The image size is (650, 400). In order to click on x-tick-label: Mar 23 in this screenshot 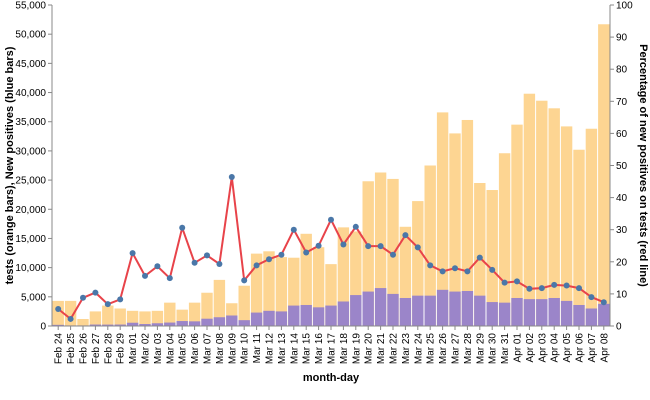, I will do `click(406, 349)`.